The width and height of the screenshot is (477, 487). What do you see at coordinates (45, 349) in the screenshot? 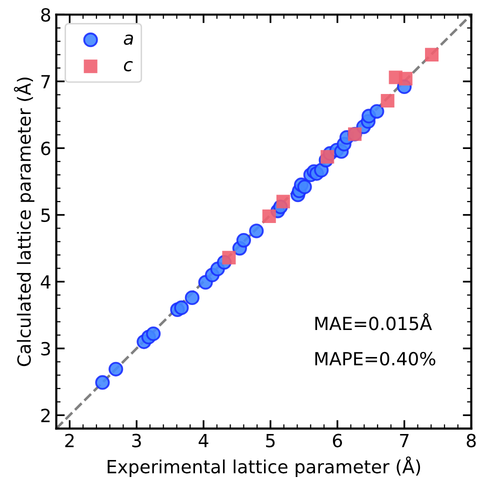
I see `y-tick-label: 3` at bounding box center [45, 349].